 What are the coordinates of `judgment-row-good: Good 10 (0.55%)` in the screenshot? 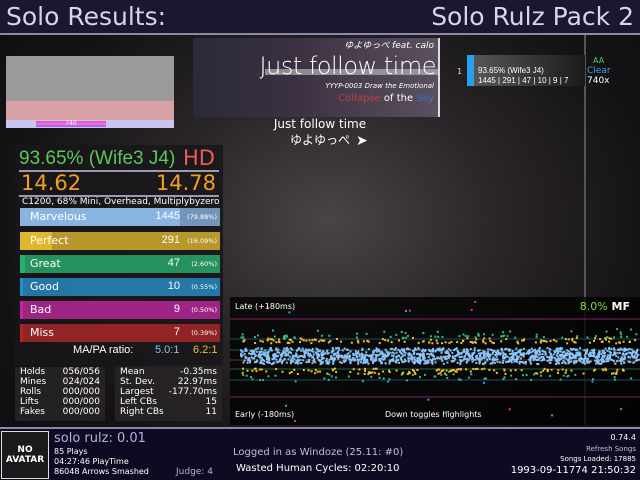 It's located at (120, 287).